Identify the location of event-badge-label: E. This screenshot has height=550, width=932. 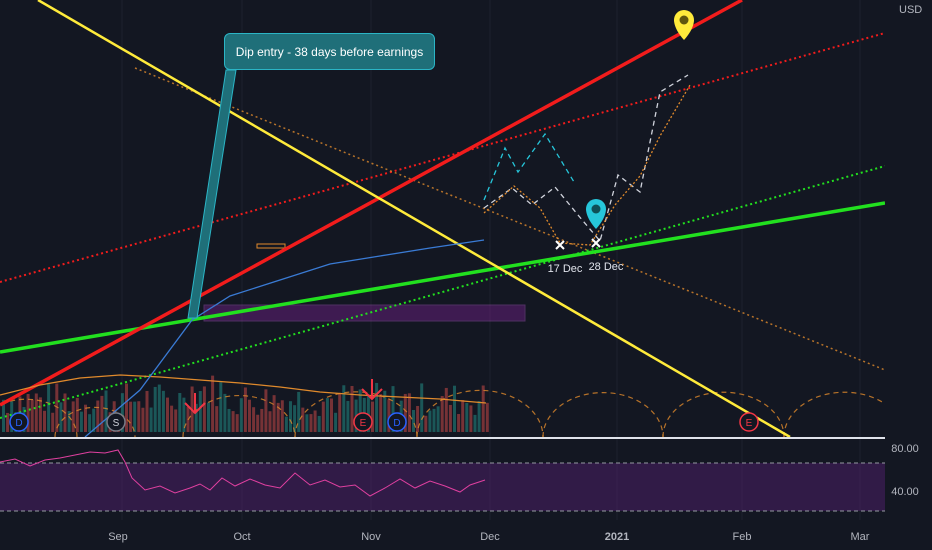
(363, 423).